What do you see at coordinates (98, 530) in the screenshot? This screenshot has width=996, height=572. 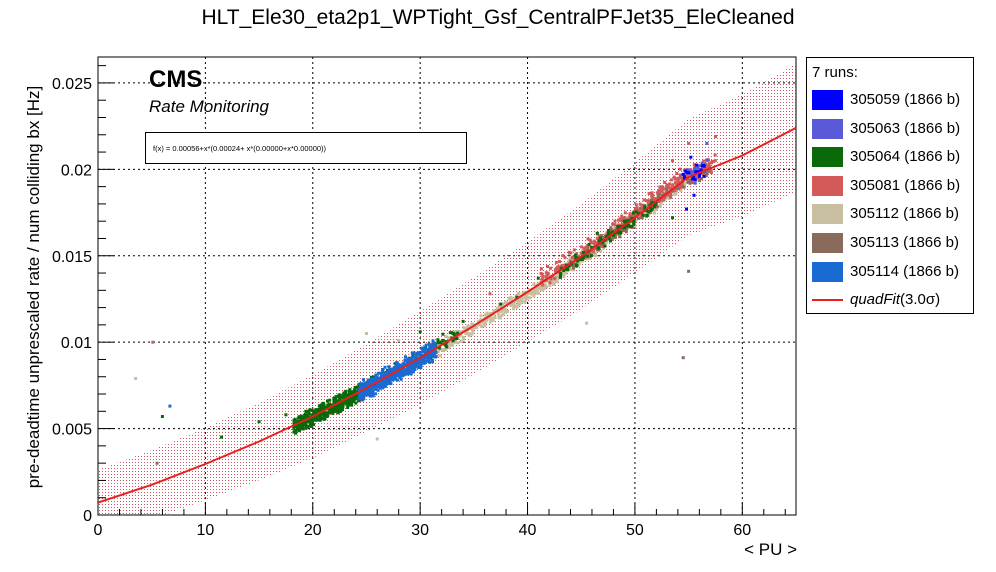 I see `x-tick-label: 0` at bounding box center [98, 530].